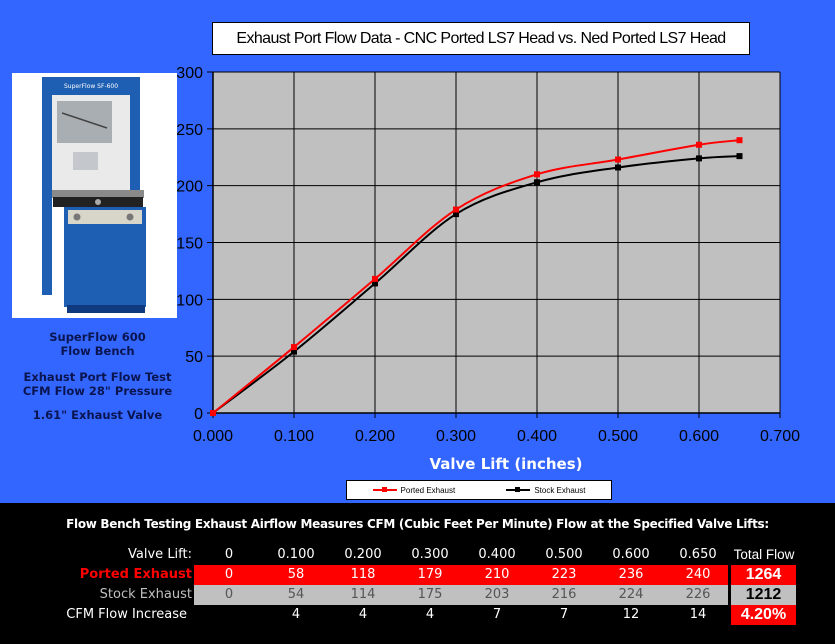 The width and height of the screenshot is (835, 644). I want to click on y-tick-label: 0, so click(198, 414).